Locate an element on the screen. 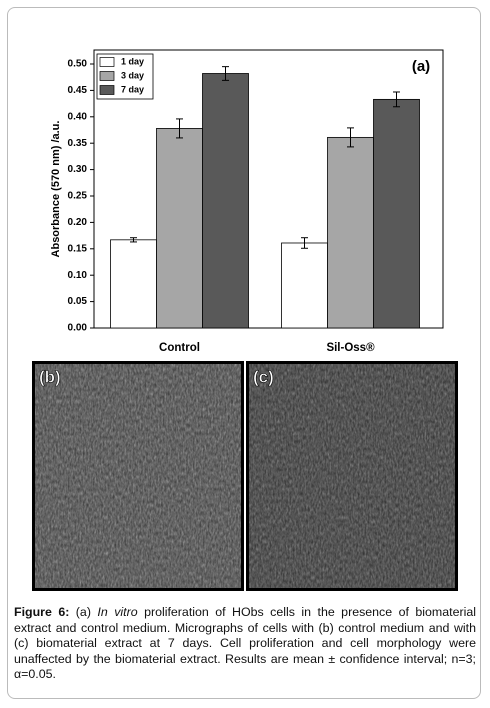 Image resolution: width=490 pixels, height=708 pixels. caption-italic: In vitro is located at coordinates (117, 612).